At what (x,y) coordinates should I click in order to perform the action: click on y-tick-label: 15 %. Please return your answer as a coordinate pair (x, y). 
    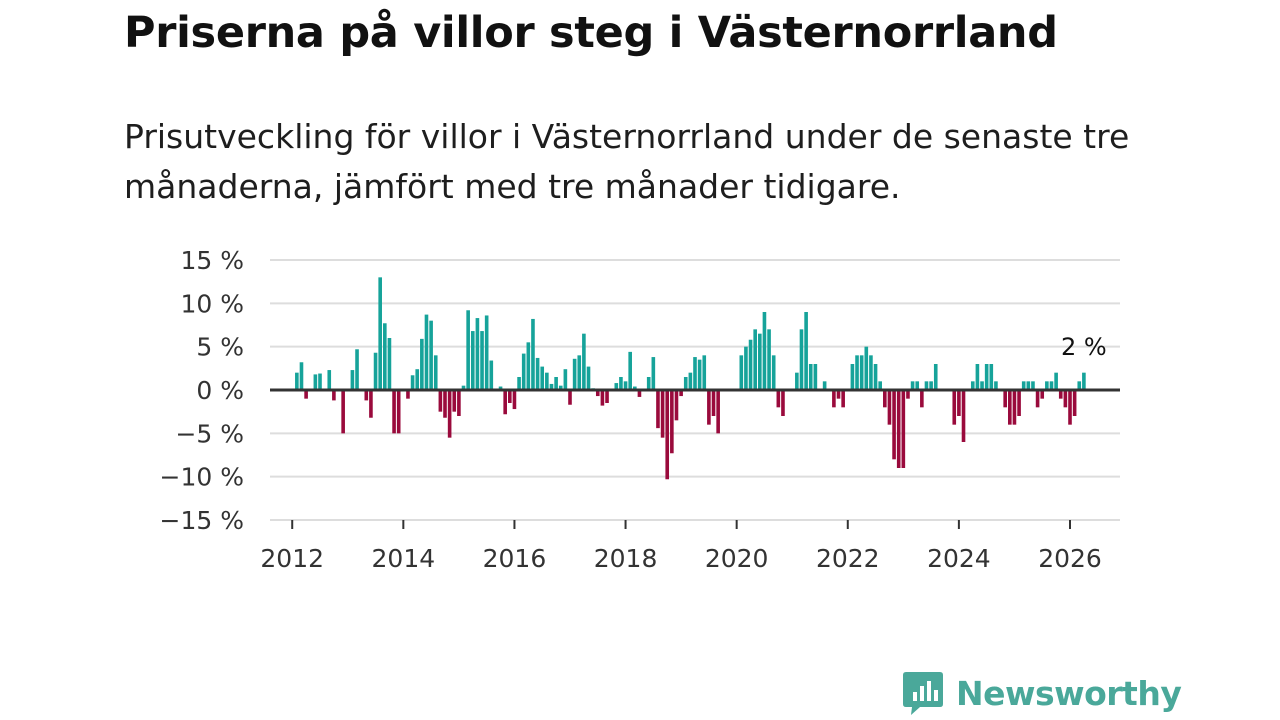
    Looking at the image, I should click on (212, 260).